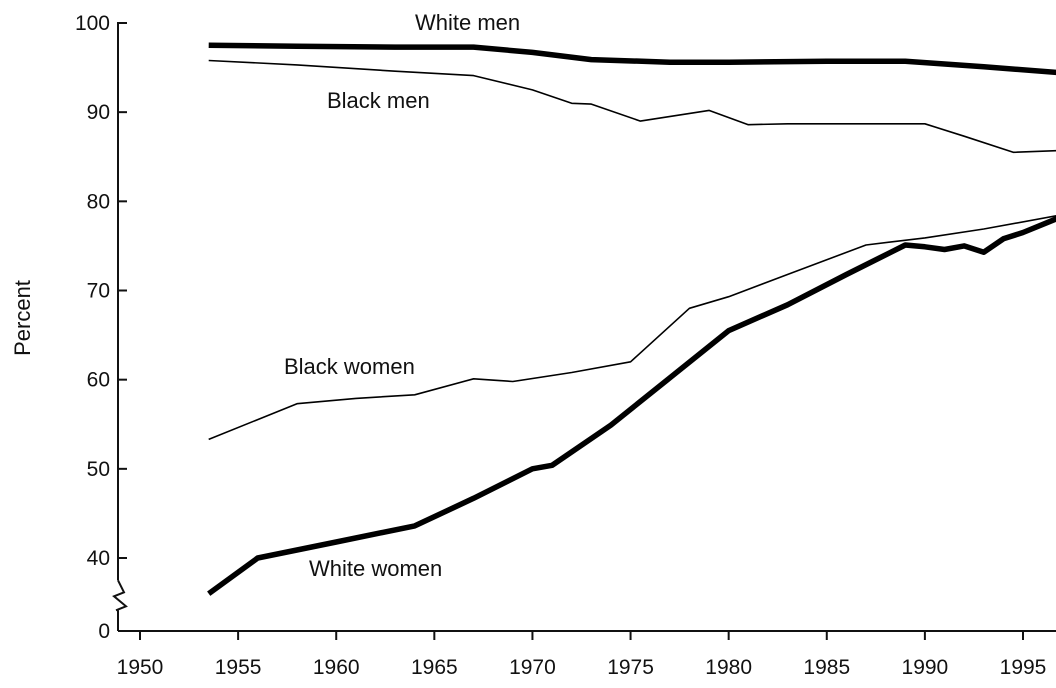 The height and width of the screenshot is (688, 1056). I want to click on y-tick-label: 0, so click(104, 631).